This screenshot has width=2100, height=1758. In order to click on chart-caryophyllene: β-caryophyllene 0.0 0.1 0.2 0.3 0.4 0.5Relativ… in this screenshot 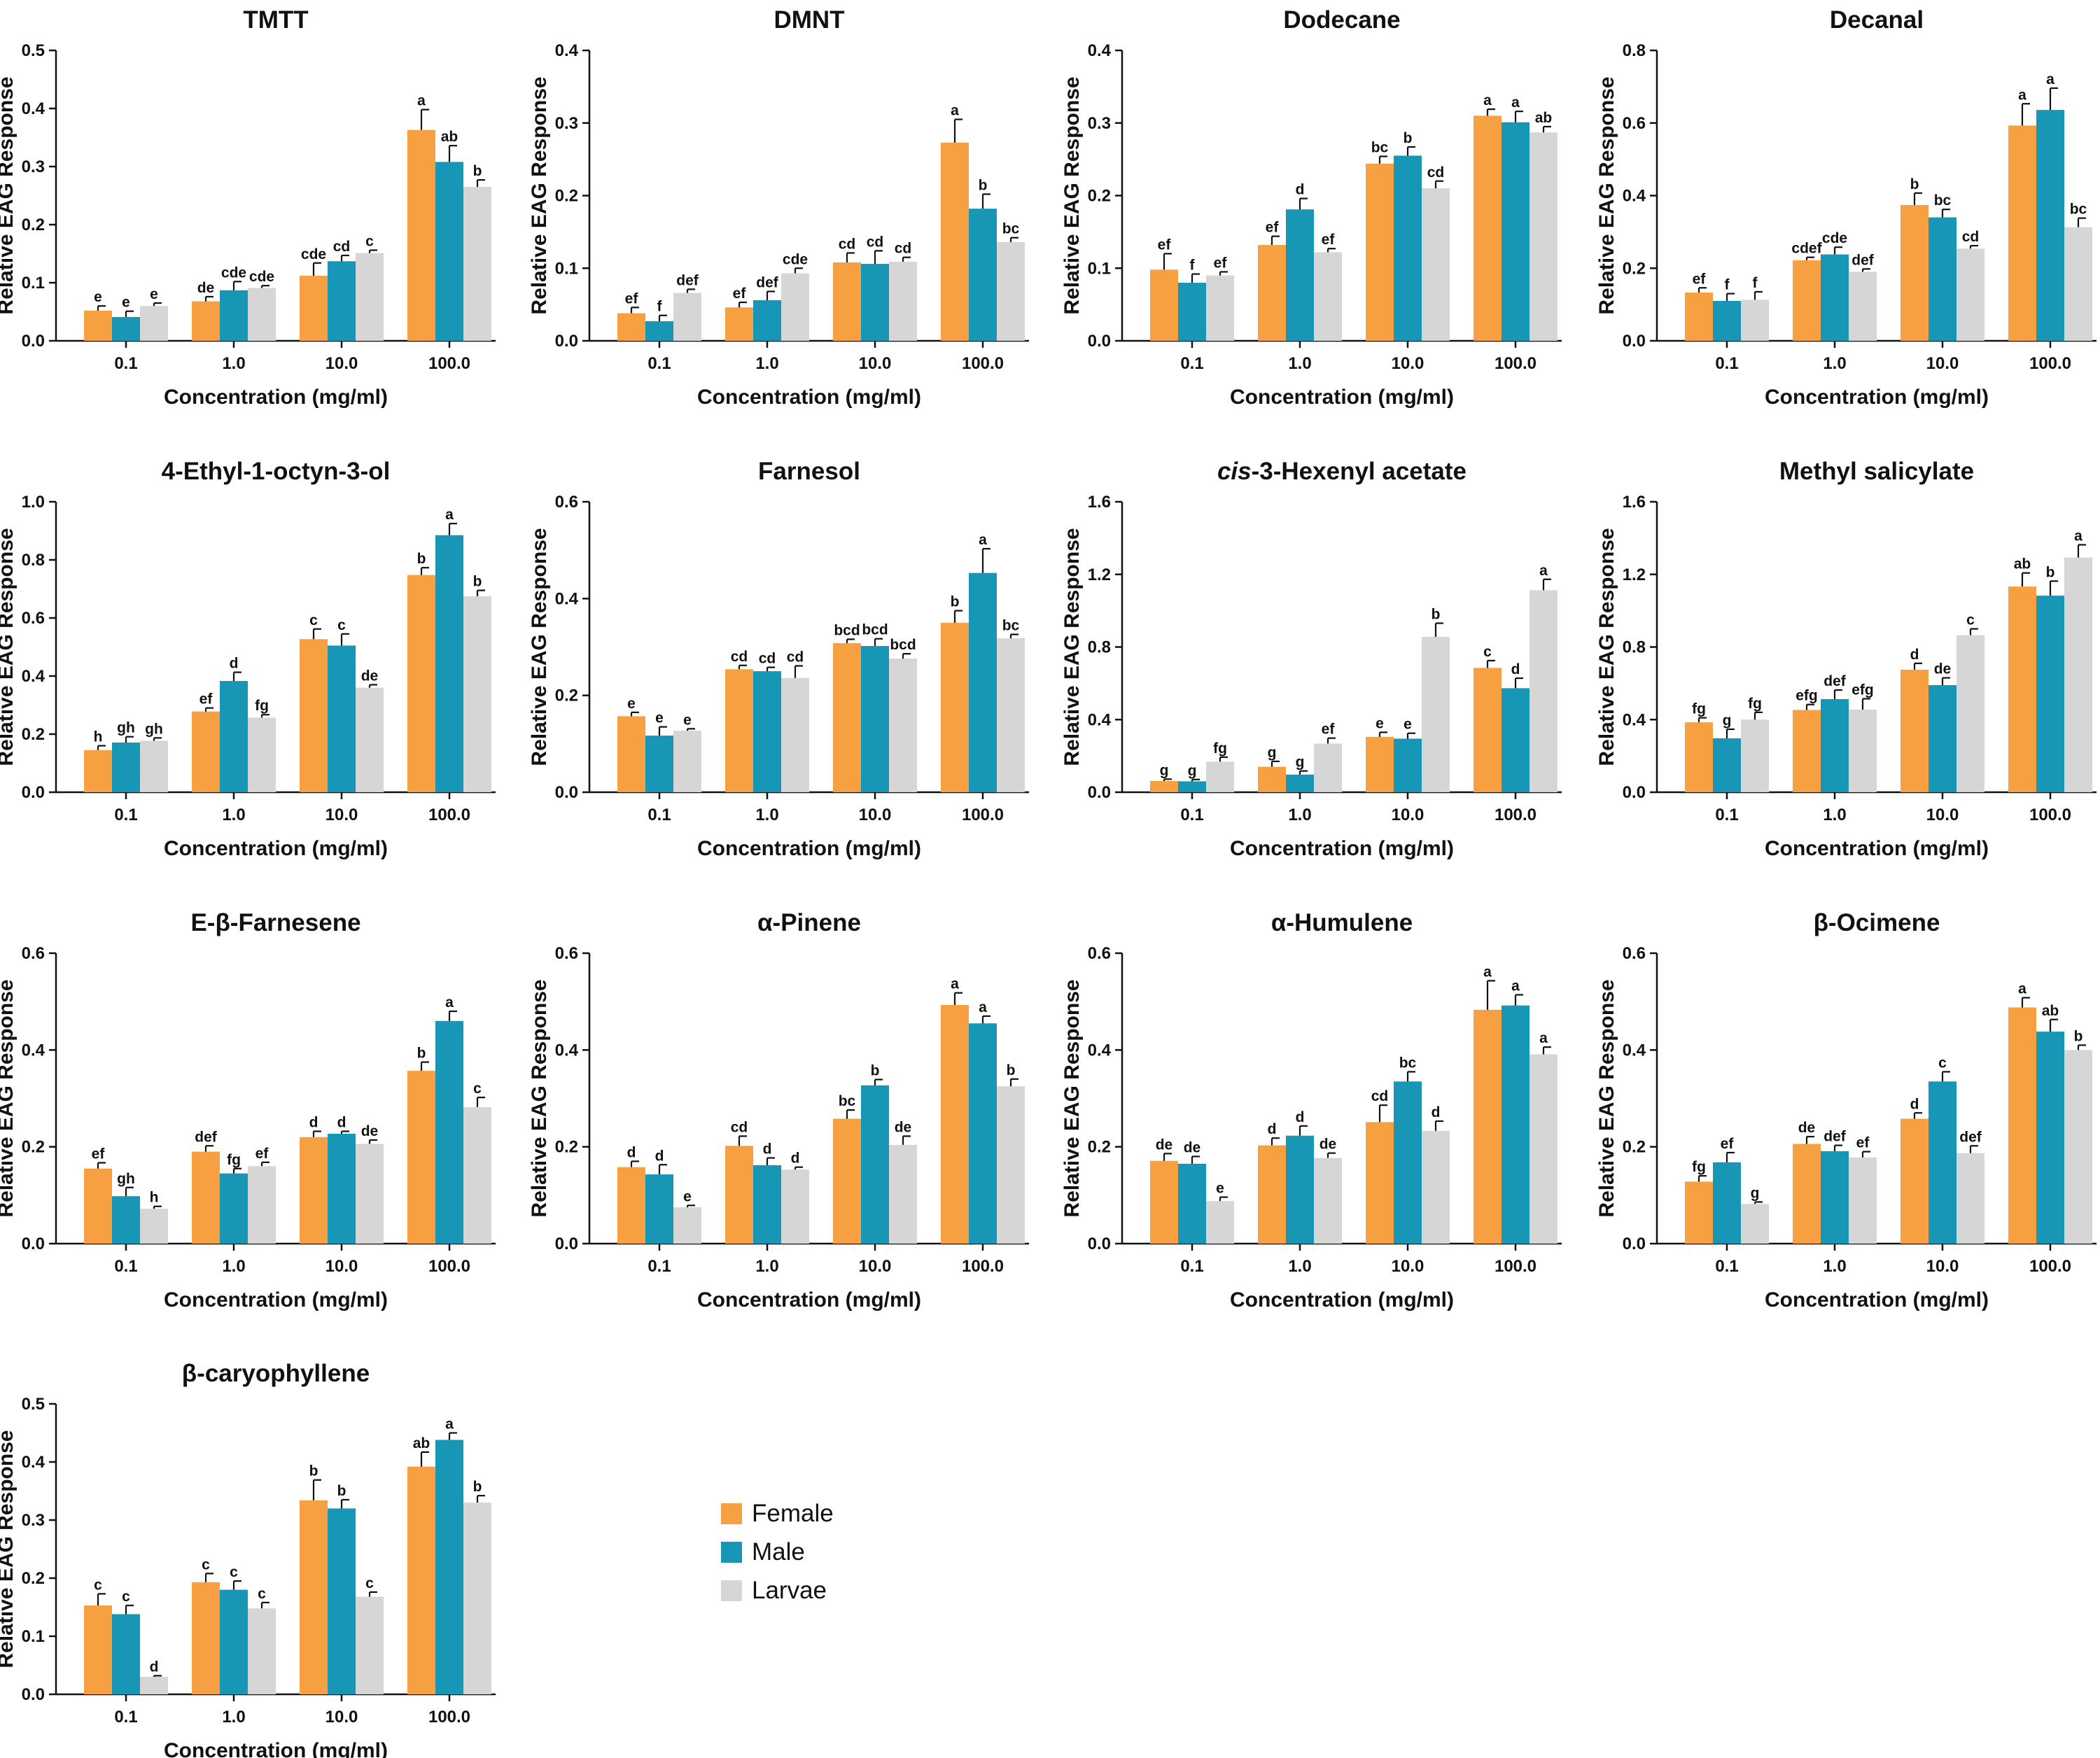, I will do `click(248, 1559)`.